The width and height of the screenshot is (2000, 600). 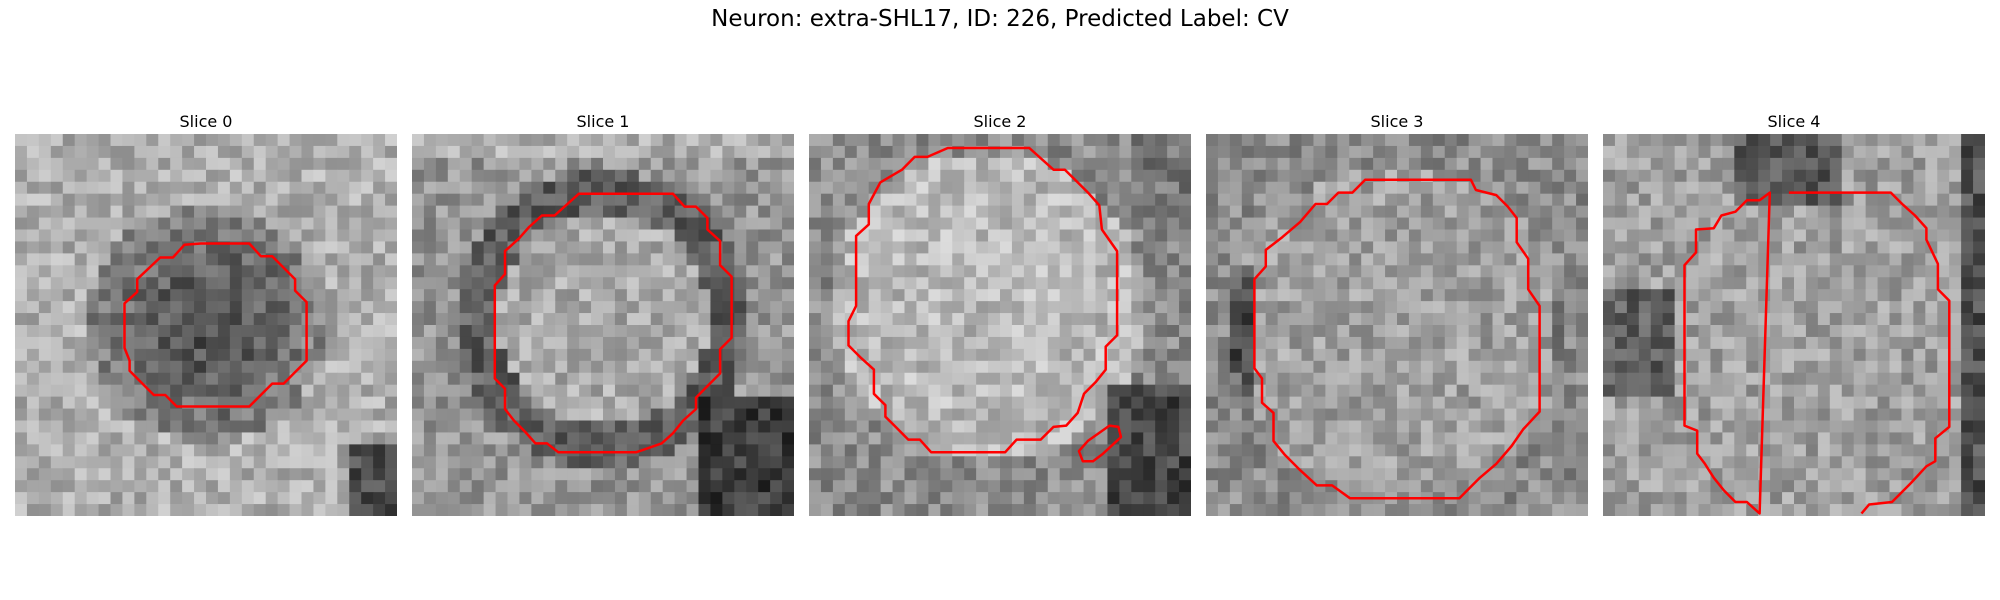 I want to click on slice-title-1: Slice 1, so click(x=603, y=121).